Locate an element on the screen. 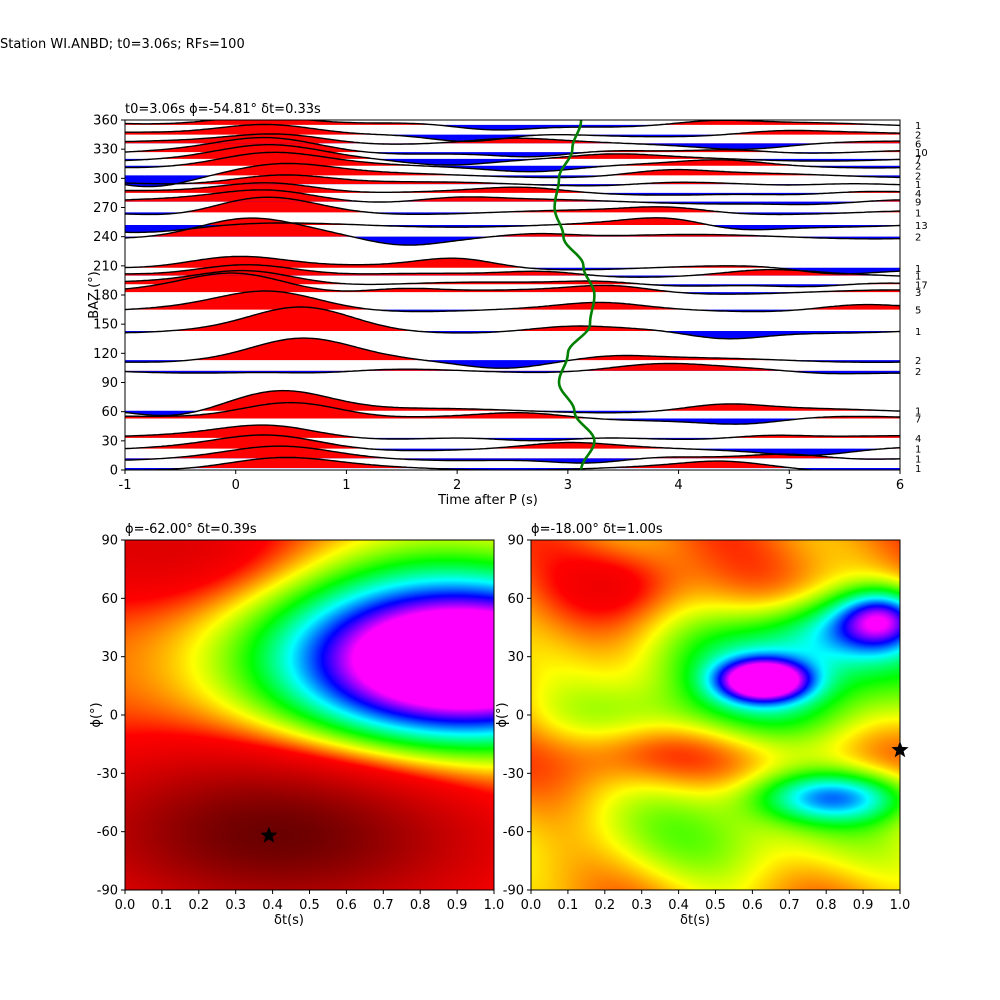 Image resolution: width=1000 pixels, height=1000 pixels. rf-y-tick-label: 30 is located at coordinates (109, 441).